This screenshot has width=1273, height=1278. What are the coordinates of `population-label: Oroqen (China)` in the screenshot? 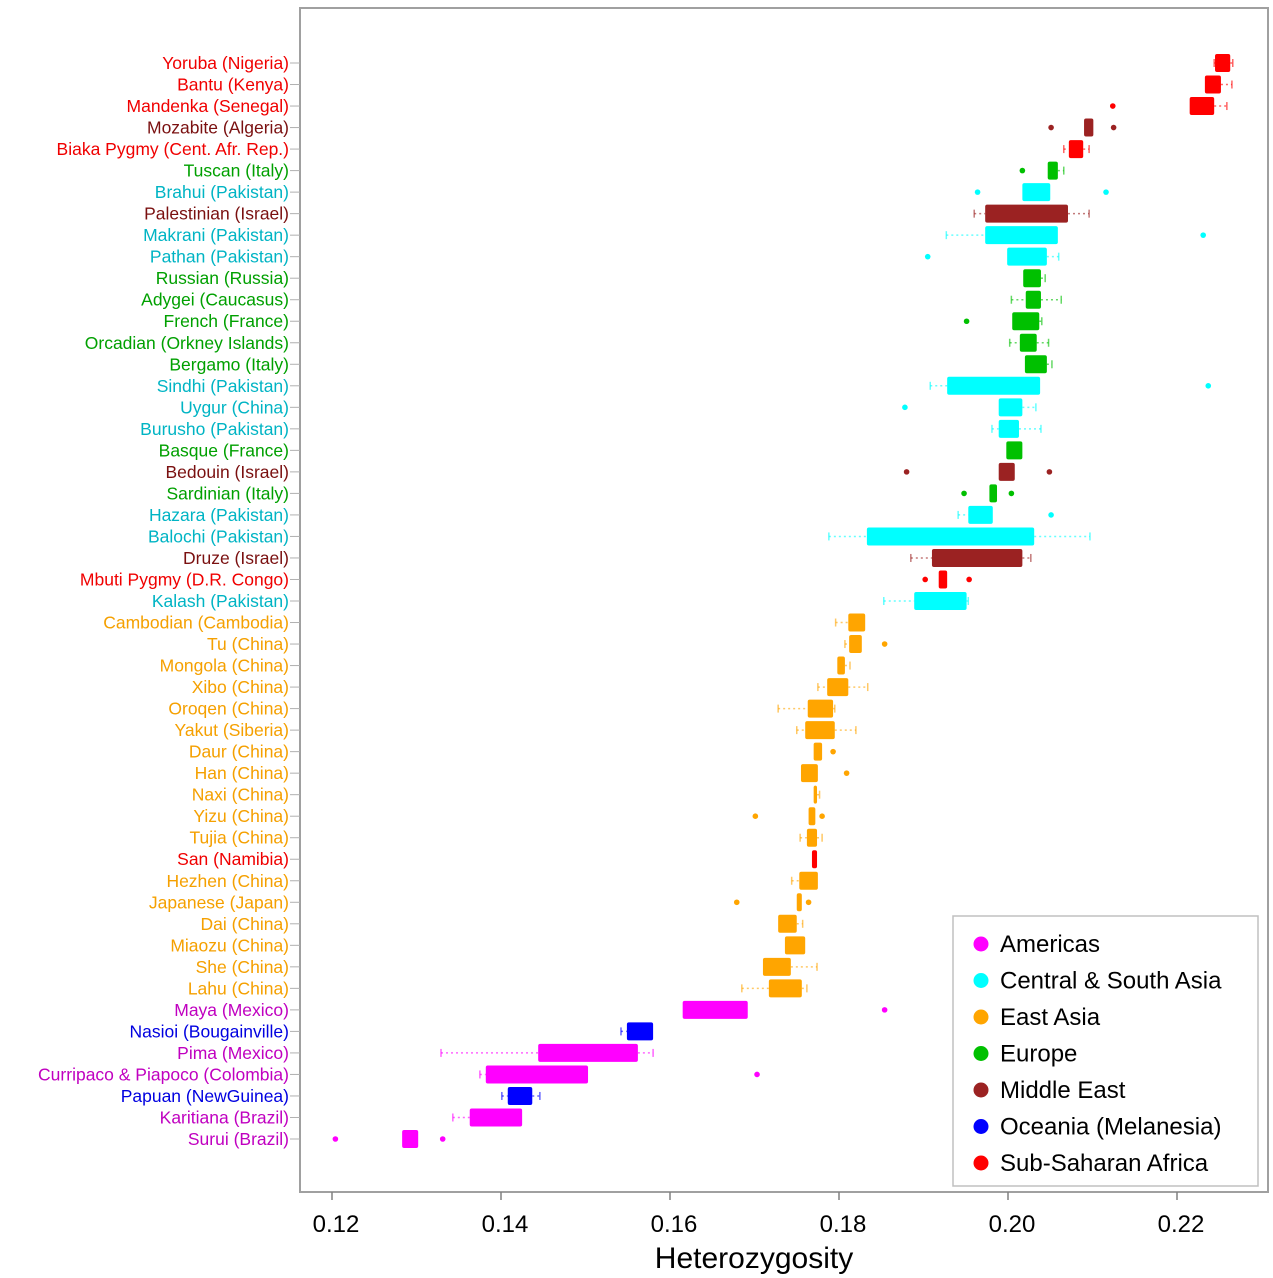 It's located at (228, 709).